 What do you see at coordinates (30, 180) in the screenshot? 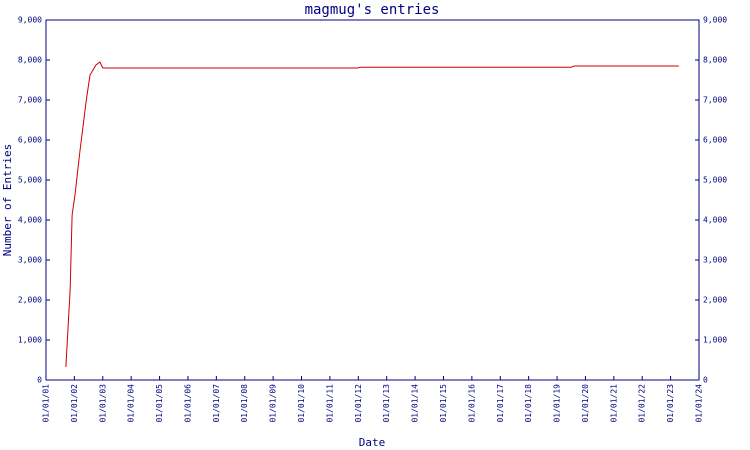
I see `y-tick-label: 5,000` at bounding box center [30, 180].